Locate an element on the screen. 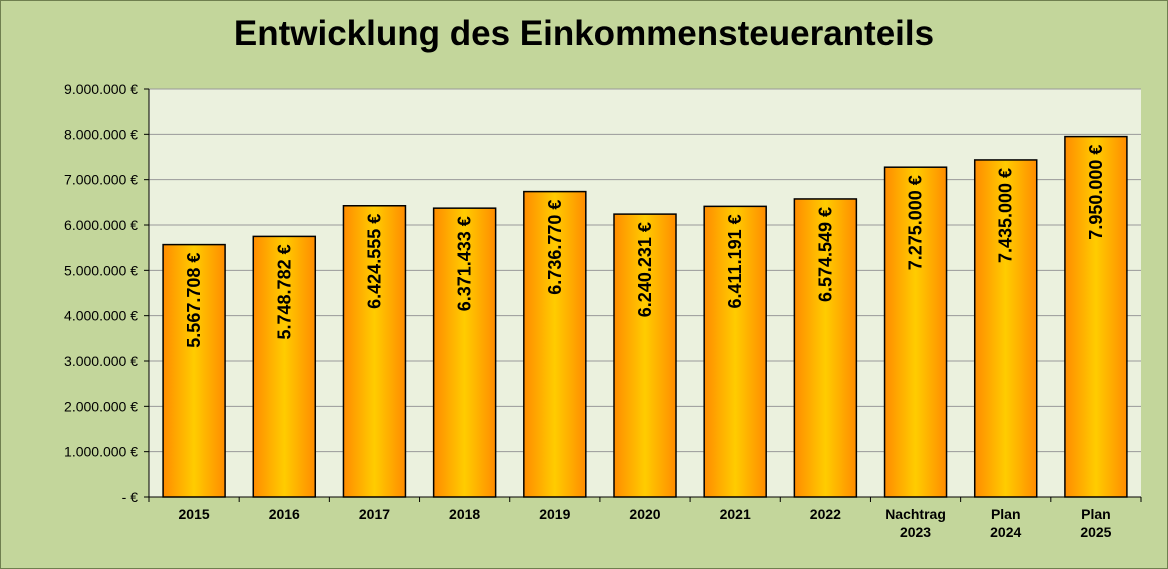  data-label: 5.748.782 € is located at coordinates (284, 291).